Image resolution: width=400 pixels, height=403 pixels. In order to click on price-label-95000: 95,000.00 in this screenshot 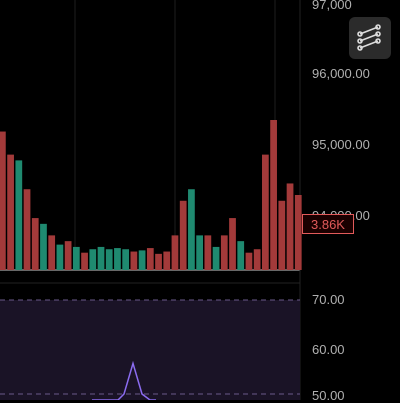, I will do `click(341, 144)`.